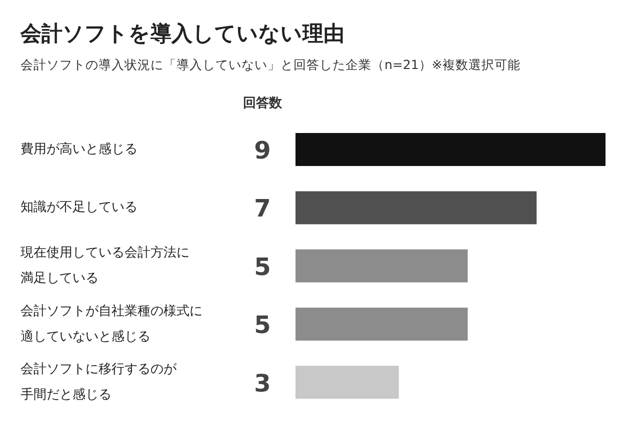  What do you see at coordinates (182, 34) in the screenshot?
I see `chart-title: 会計ソフトを導入していない理由` at bounding box center [182, 34].